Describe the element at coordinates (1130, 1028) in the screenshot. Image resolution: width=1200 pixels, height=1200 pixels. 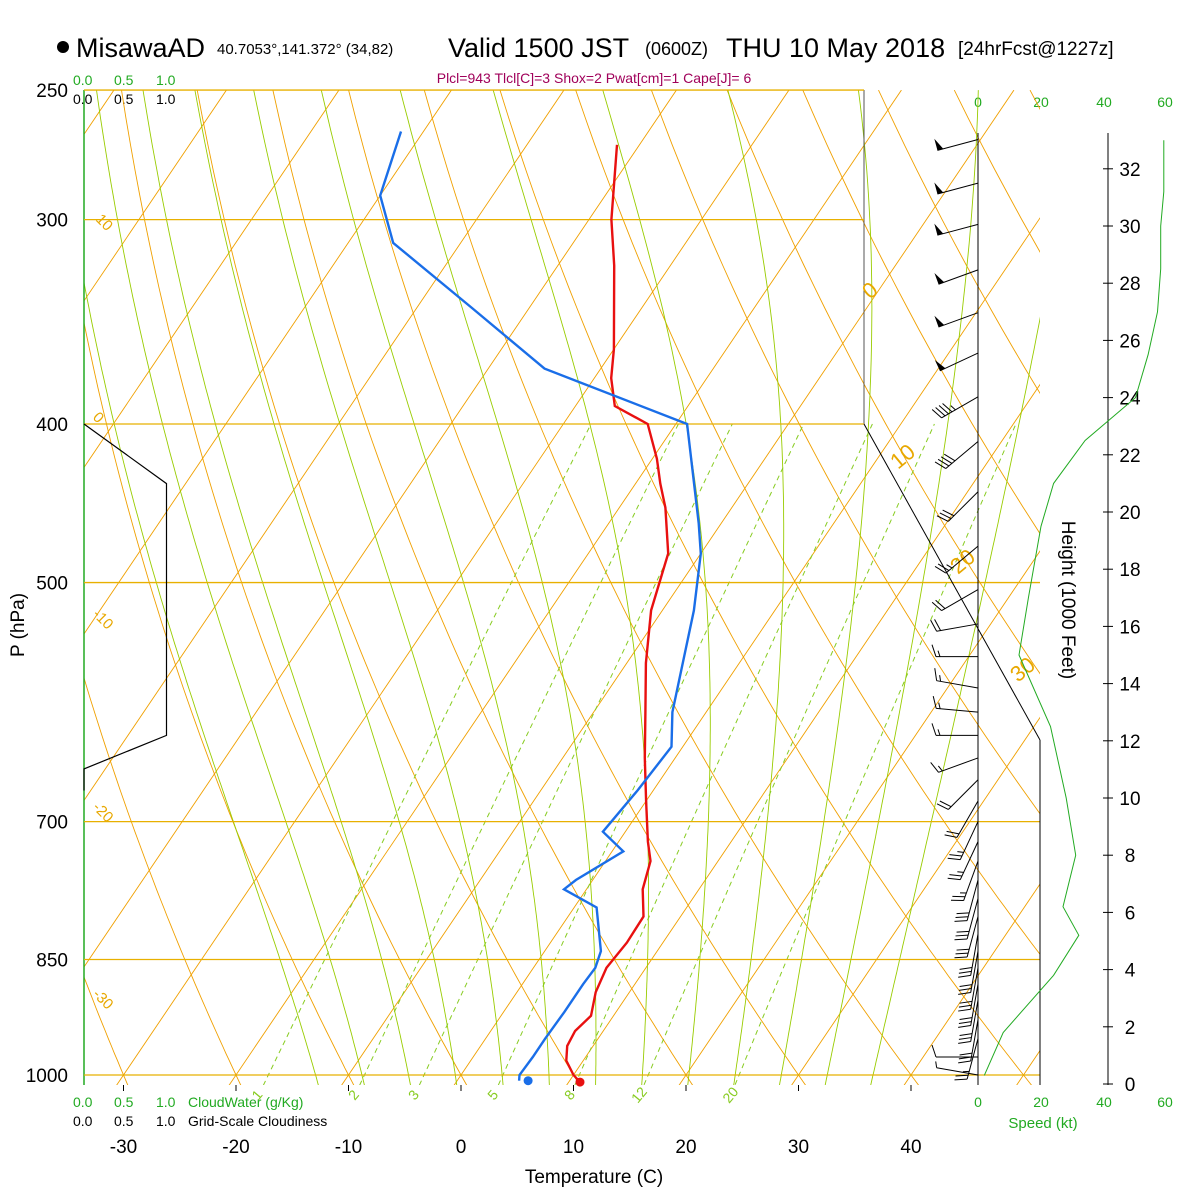
I see `height-tick-label: 2` at that location.